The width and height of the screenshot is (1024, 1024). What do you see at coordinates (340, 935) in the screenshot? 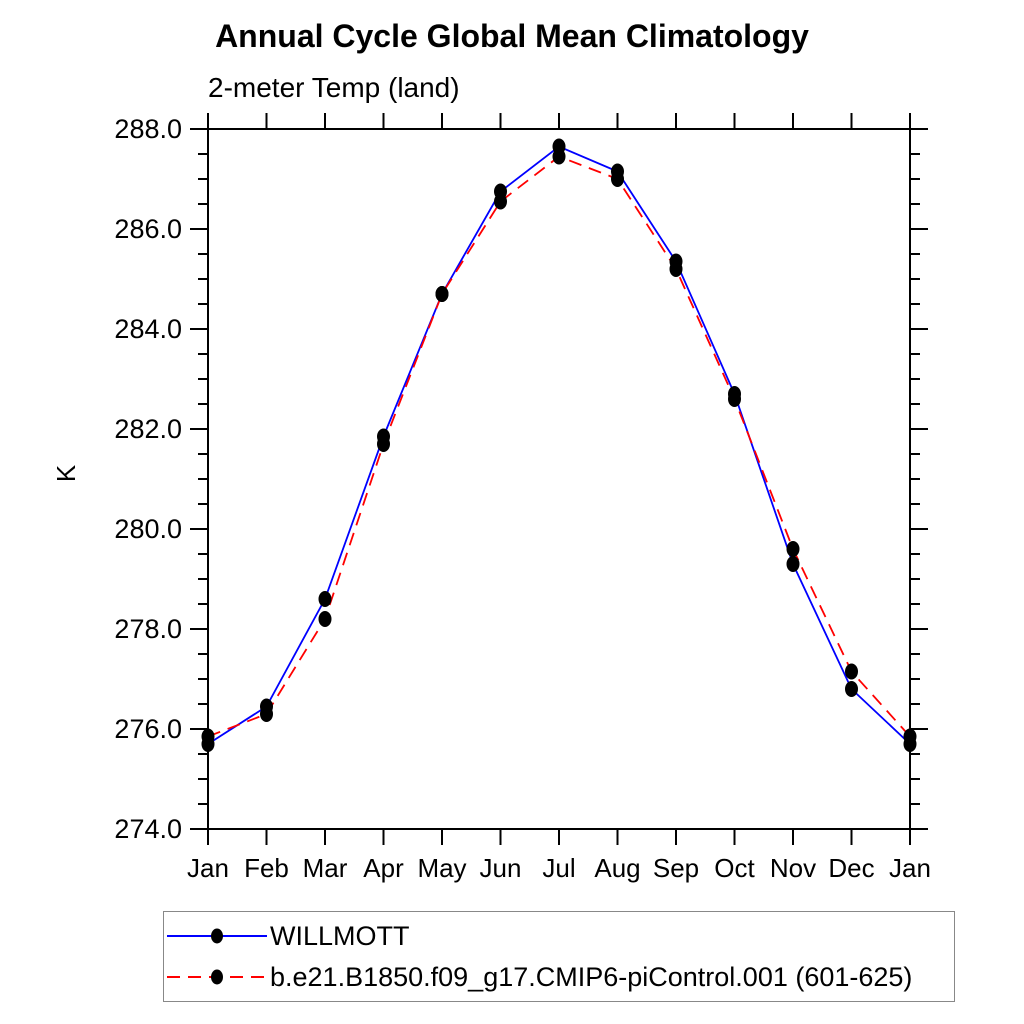
I see `legend-label-willmott: WILLMOTT` at bounding box center [340, 935].